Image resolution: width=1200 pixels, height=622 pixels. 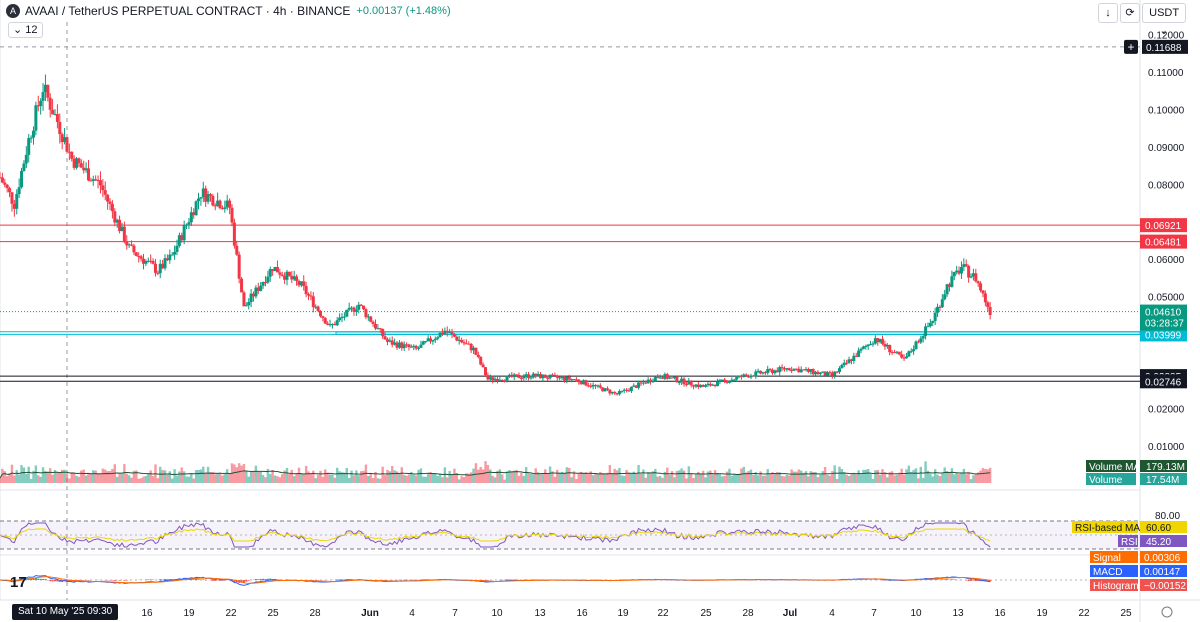 What do you see at coordinates (25, 30) in the screenshot?
I see `indicators-toggle: ⌄ 12` at bounding box center [25, 30].